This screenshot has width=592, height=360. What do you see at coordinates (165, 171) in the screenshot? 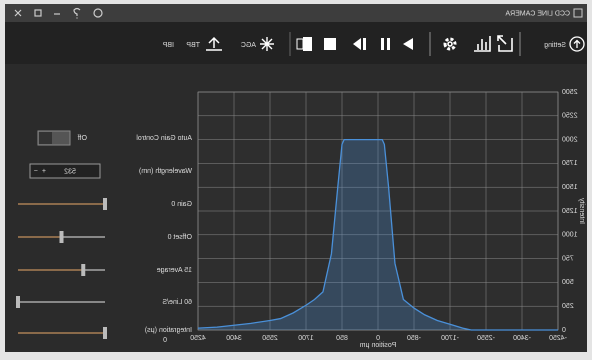
I see `control-label: Wavelength (nm)` at bounding box center [165, 171].